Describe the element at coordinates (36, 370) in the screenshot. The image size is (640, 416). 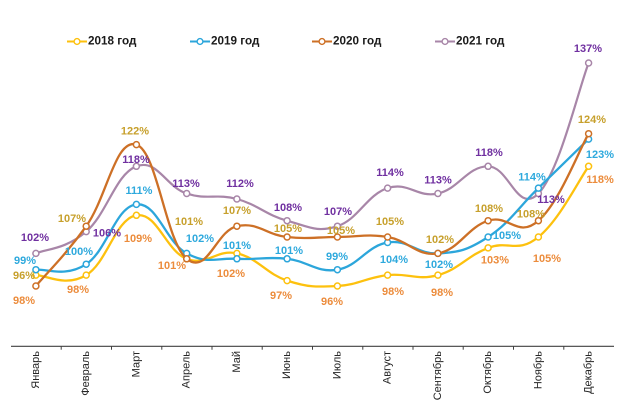
I see `svg-text: Январь` at that location.